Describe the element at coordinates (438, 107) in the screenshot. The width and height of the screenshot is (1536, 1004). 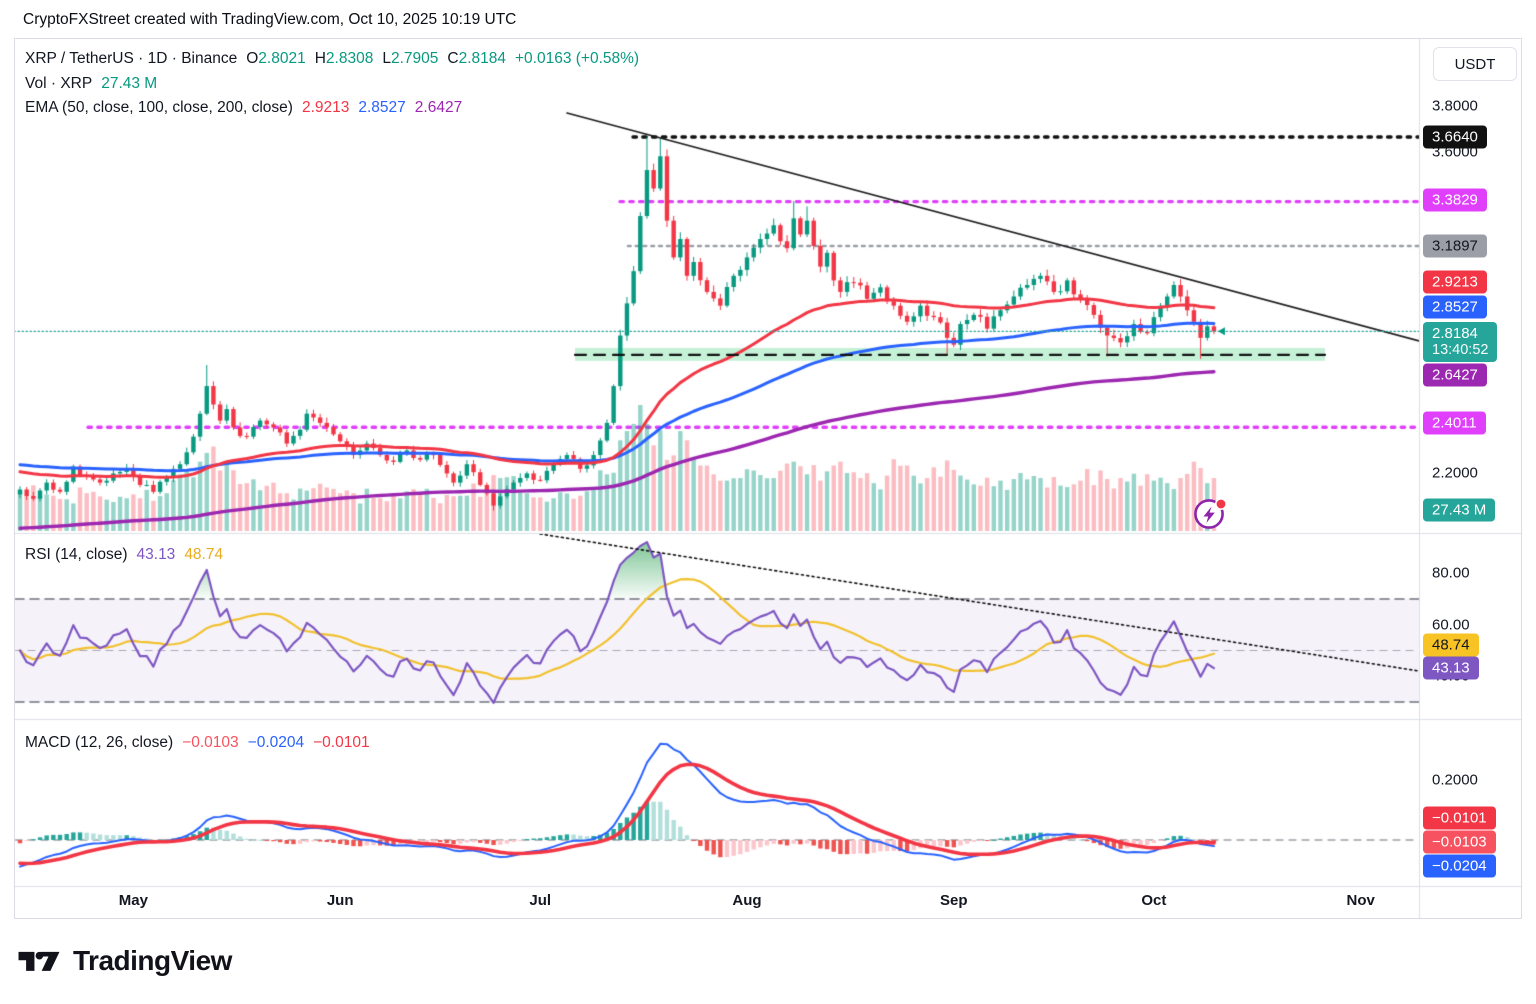
I see `ema200-value: 2.6427` at that location.